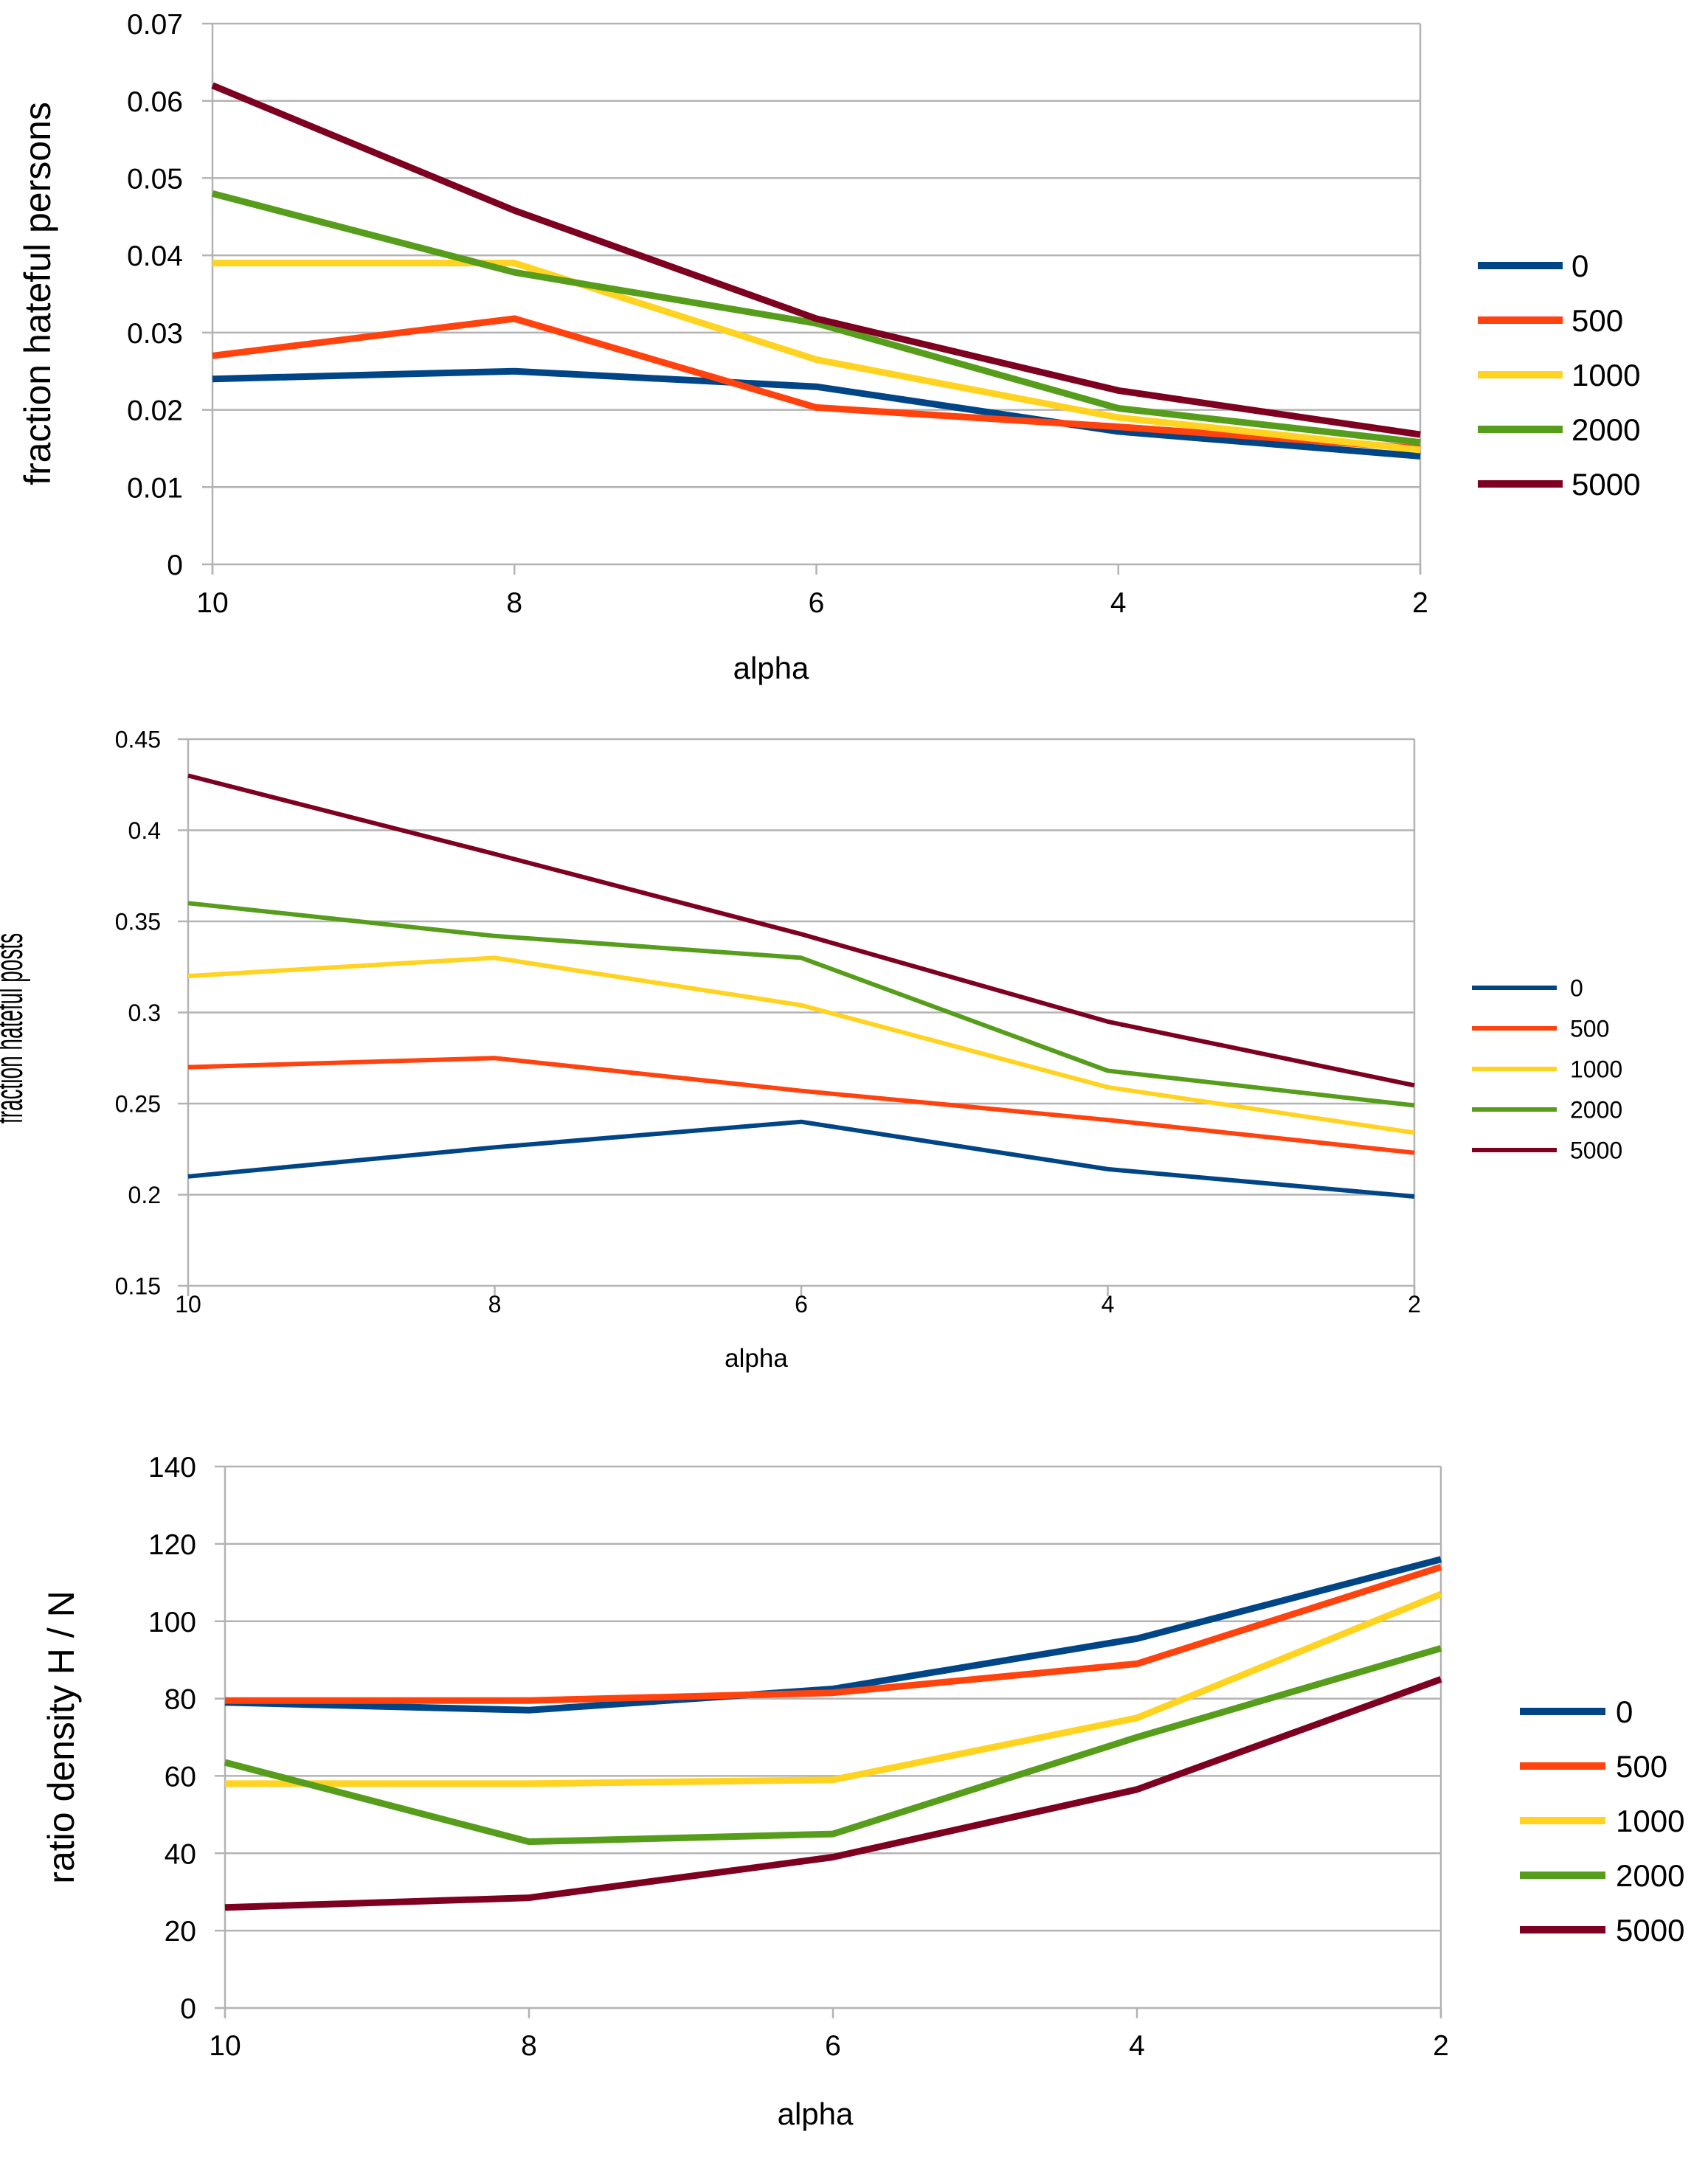 The height and width of the screenshot is (2157, 1708). Describe the element at coordinates (172, 1622) in the screenshot. I see `y-tick-label: 100` at that location.